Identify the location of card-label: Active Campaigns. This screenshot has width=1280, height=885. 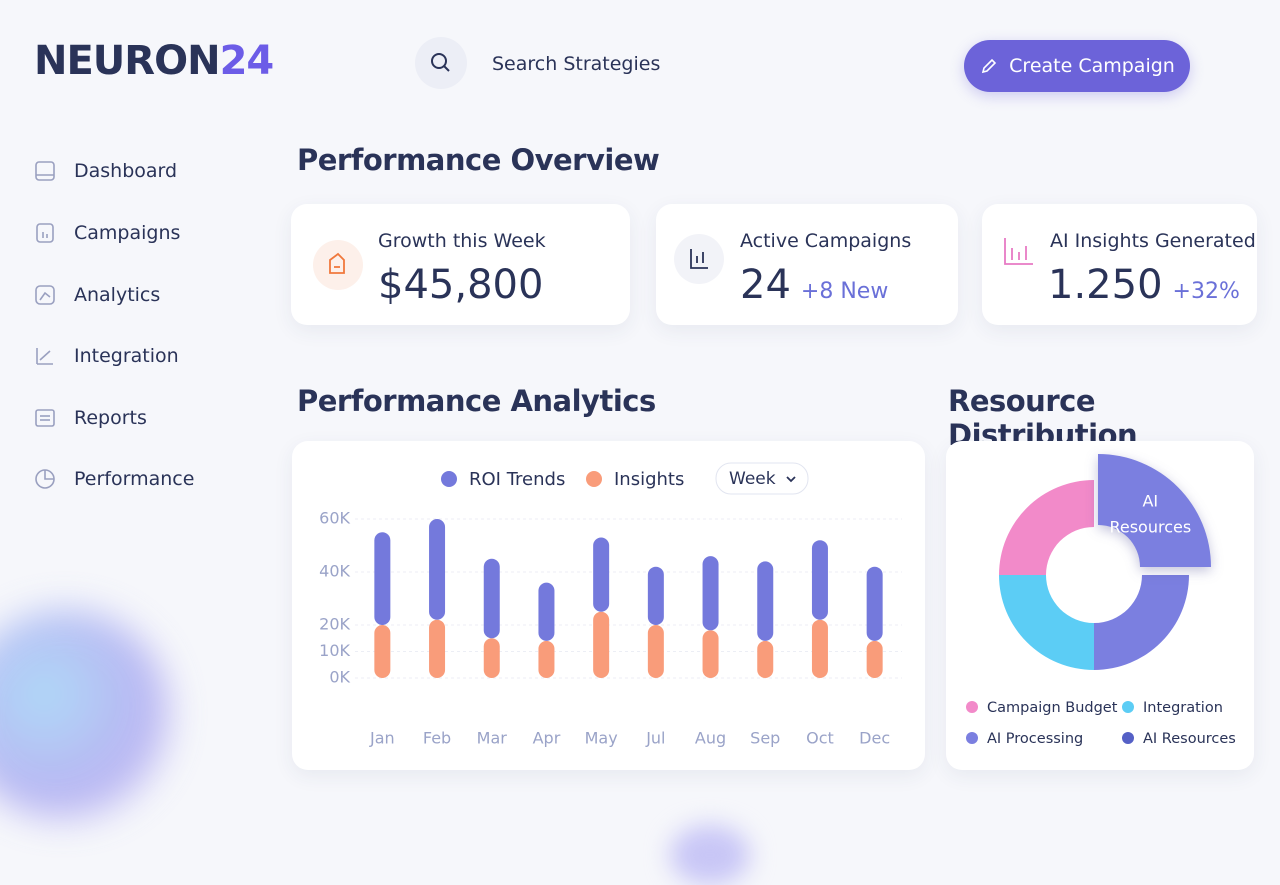
(826, 241).